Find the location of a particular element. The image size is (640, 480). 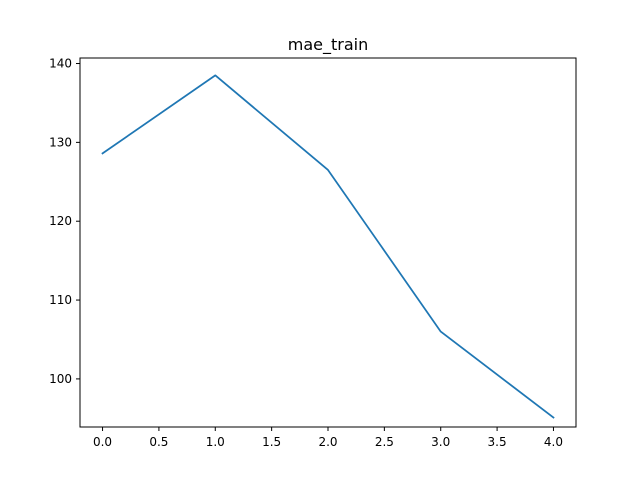

y-tick-label: 100 is located at coordinates (60, 379).